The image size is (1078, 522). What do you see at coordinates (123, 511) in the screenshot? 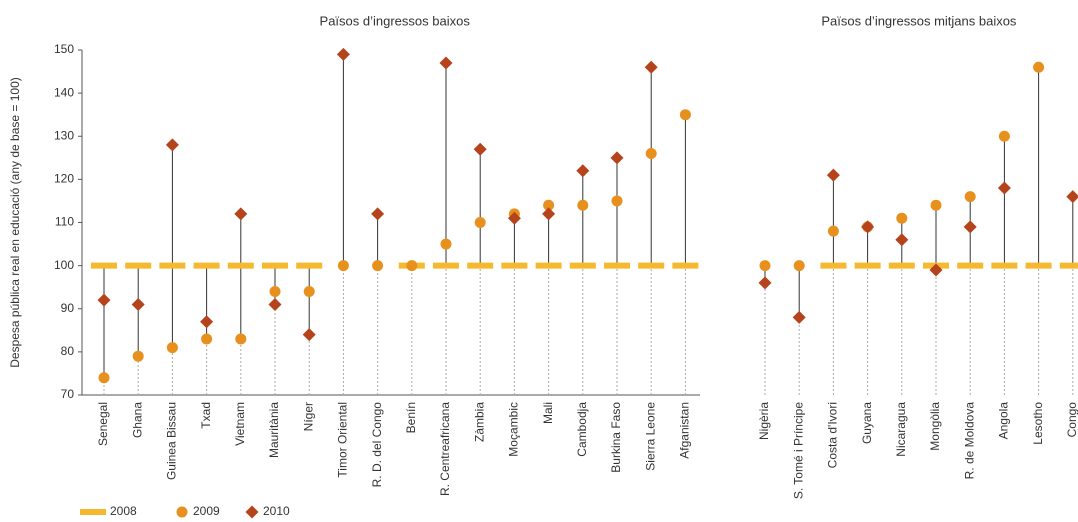
I see `legend-label: 2008` at bounding box center [123, 511].